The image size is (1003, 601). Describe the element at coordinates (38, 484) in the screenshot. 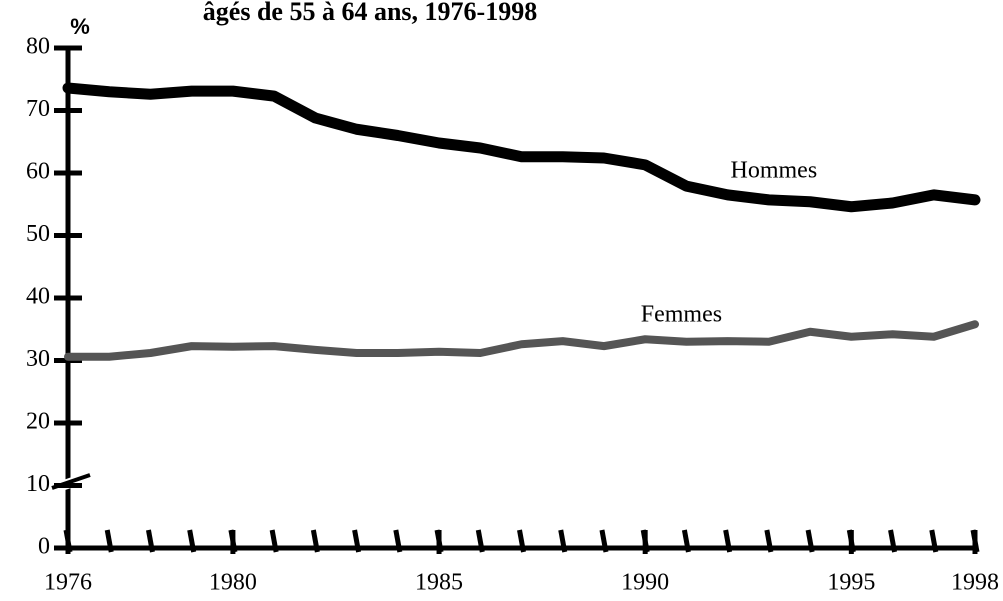

I see `y-tick-label: 10` at that location.